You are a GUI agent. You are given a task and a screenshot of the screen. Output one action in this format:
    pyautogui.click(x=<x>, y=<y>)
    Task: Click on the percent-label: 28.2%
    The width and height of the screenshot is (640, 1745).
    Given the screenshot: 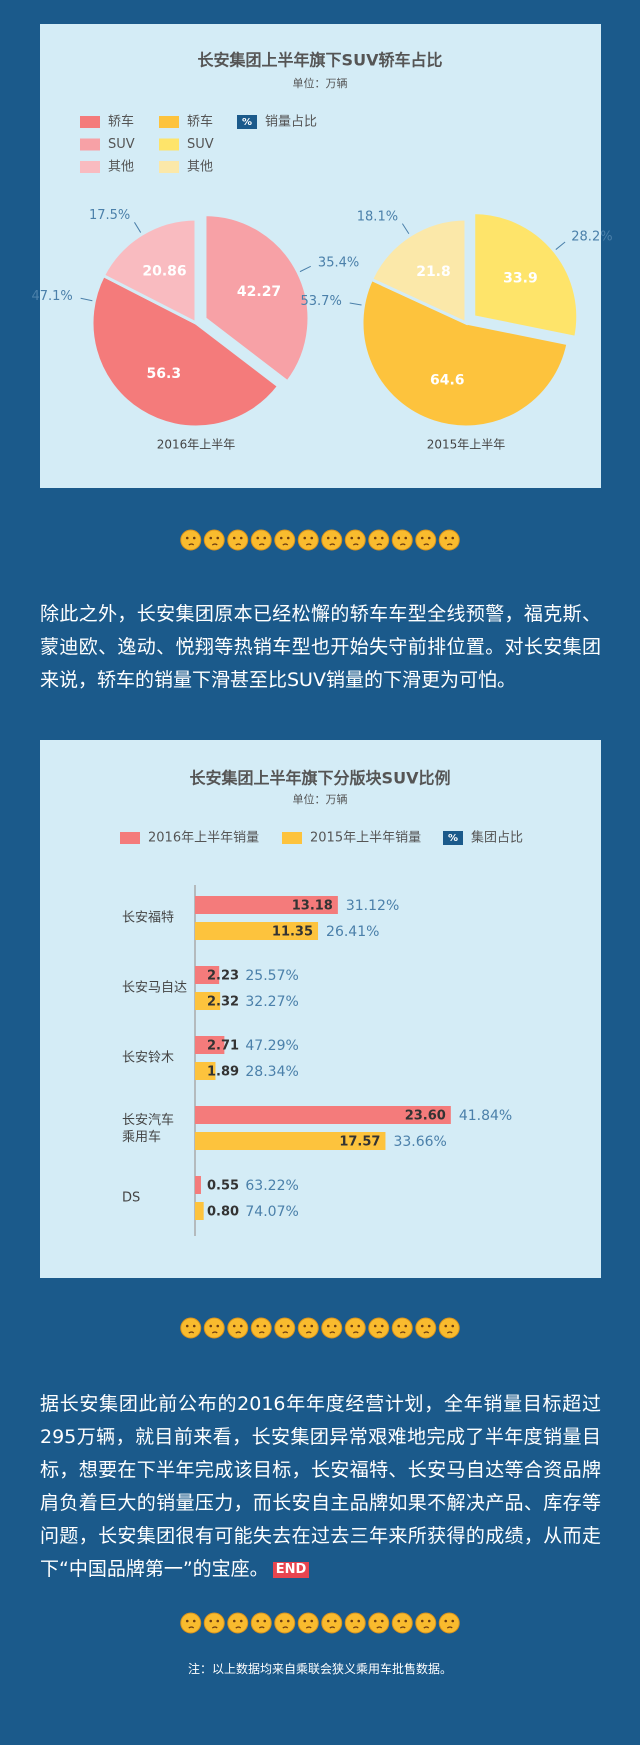 What is the action you would take?
    pyautogui.click(x=591, y=236)
    